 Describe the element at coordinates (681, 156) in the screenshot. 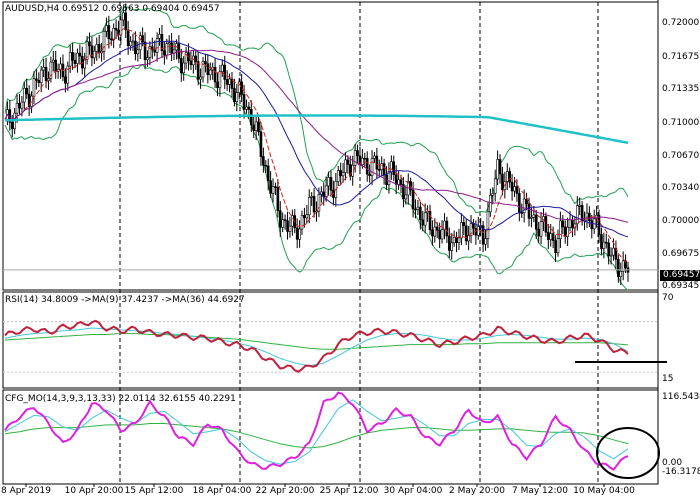

I see `price-tick: 0.70670` at that location.